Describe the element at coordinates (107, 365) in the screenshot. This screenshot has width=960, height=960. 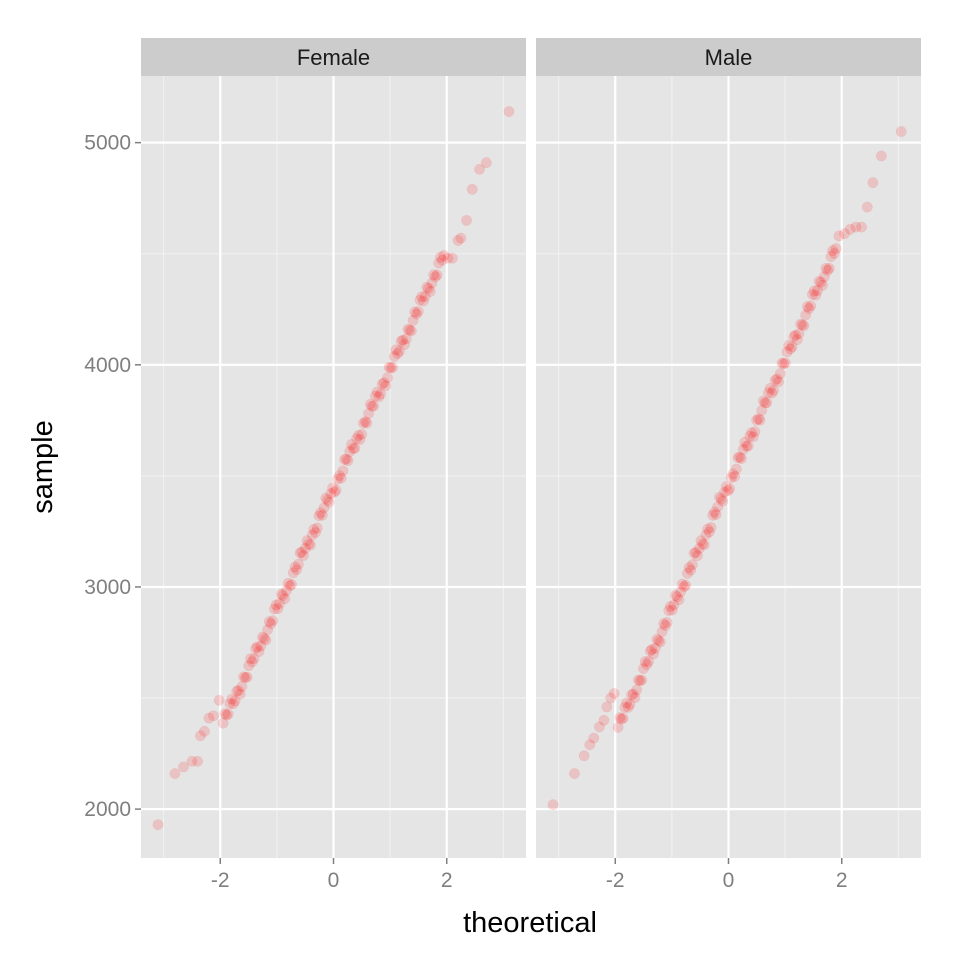
I see `y-tick-label: 4000` at that location.